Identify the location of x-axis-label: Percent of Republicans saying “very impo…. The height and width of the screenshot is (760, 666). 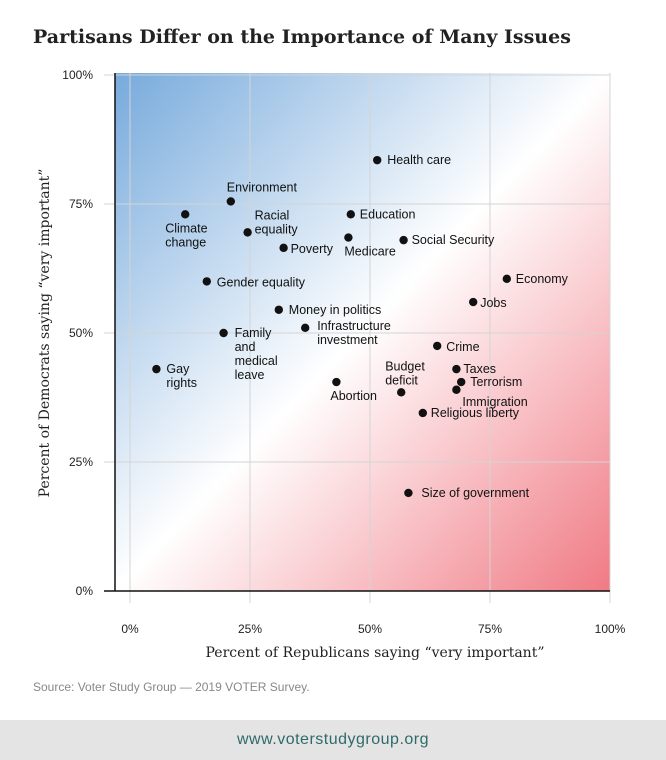
(375, 653).